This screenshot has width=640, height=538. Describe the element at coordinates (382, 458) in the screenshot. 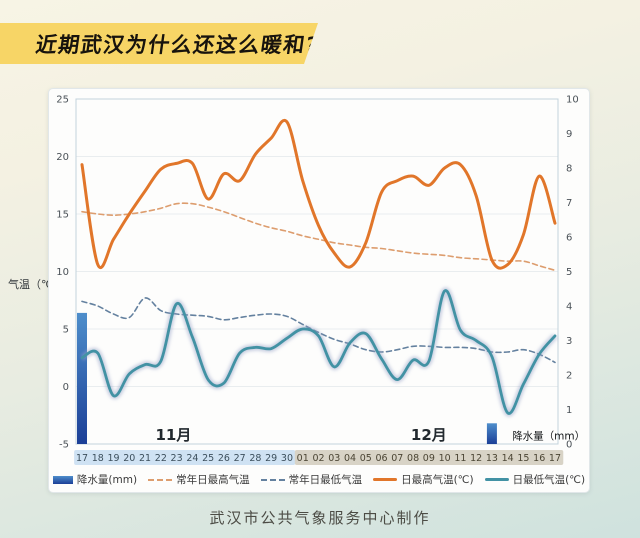

I see `x-tick-label: 06` at that location.